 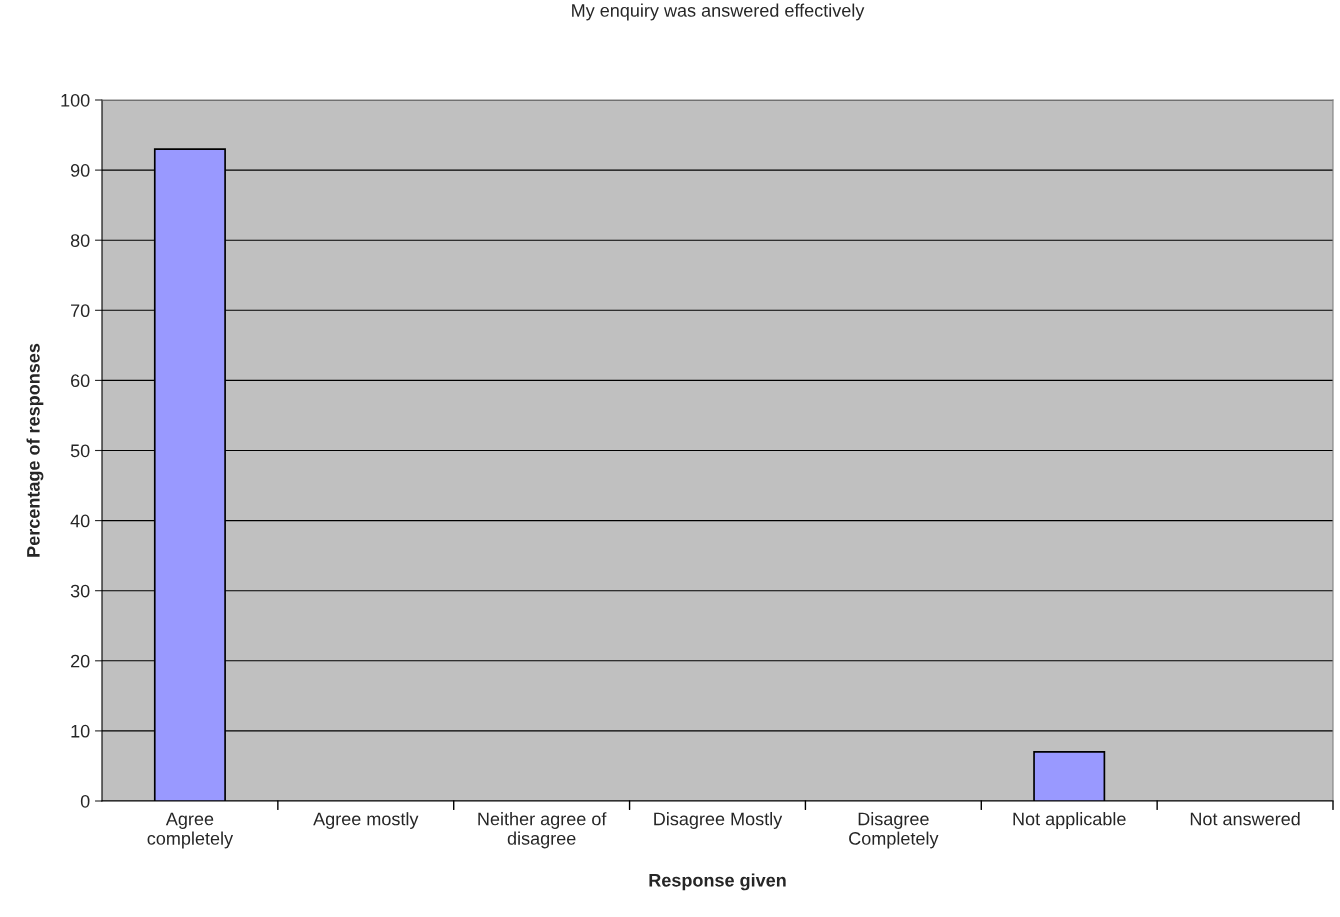 What do you see at coordinates (366, 820) in the screenshot?
I see `x-tick-label: Agree mostly` at bounding box center [366, 820].